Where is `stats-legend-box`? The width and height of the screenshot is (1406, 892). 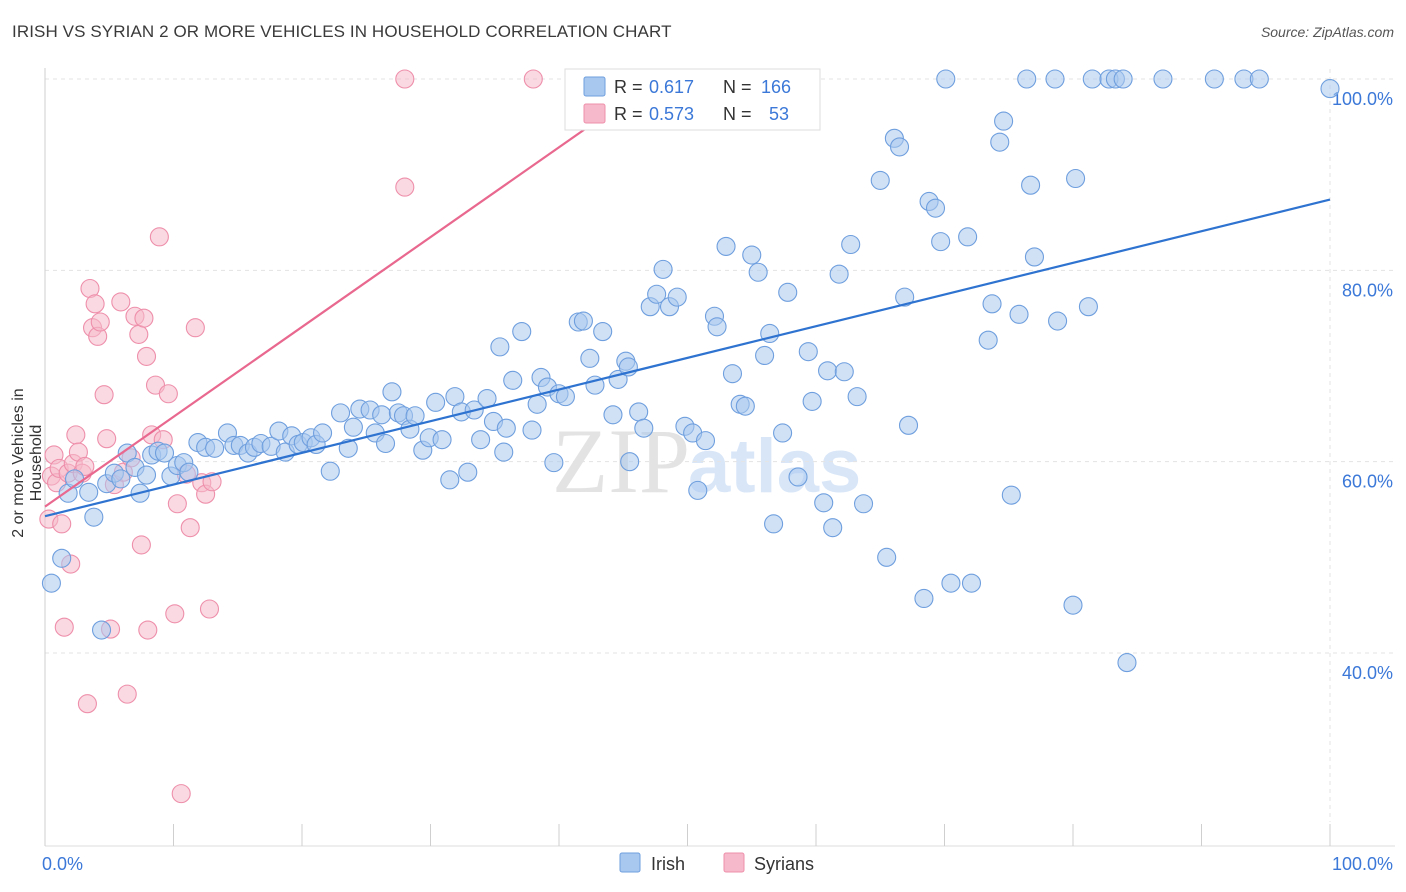 stats-legend-box is located at coordinates (692, 99).